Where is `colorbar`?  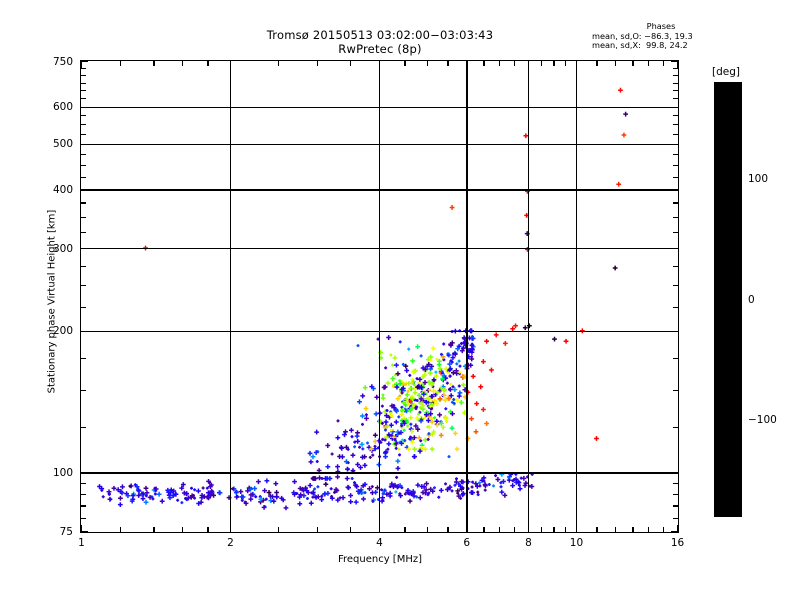
colorbar is located at coordinates (728, 299).